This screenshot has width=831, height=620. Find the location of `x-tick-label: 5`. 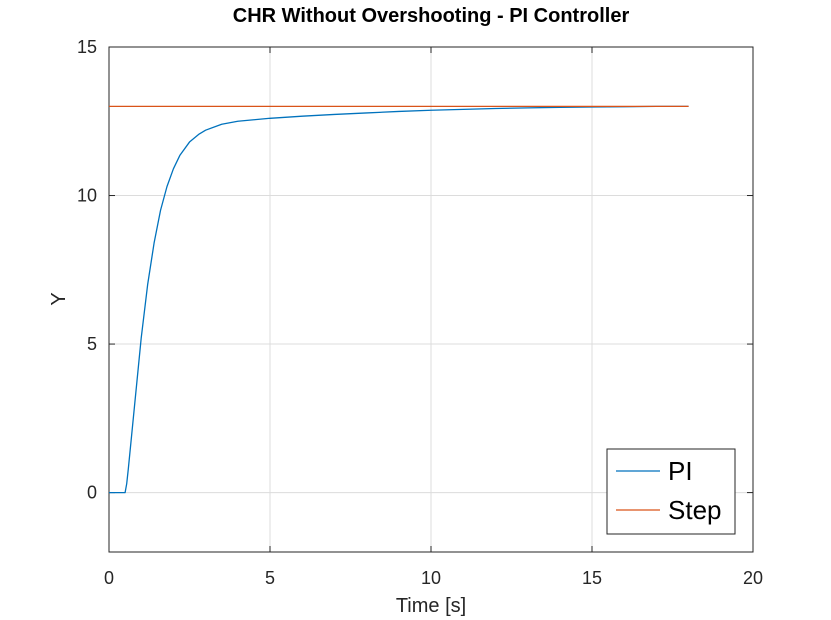

x-tick-label: 5 is located at coordinates (270, 578).